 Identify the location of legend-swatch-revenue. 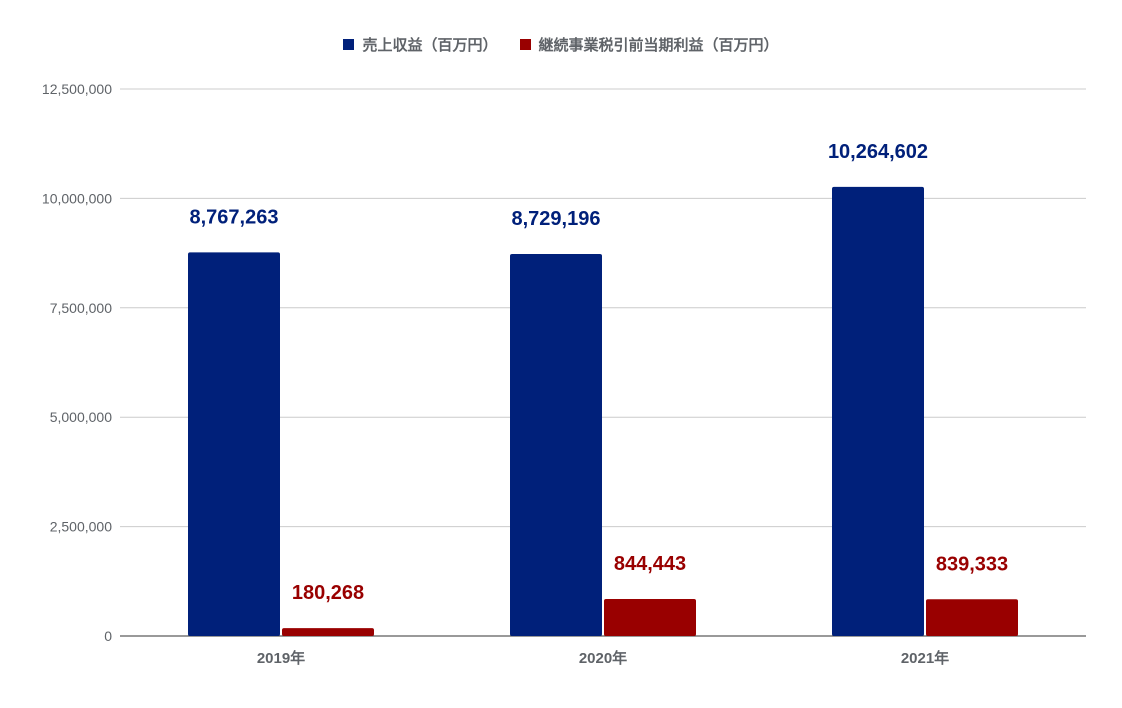
(349, 44).